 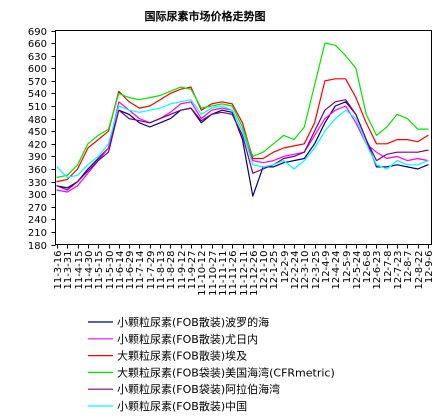 What do you see at coordinates (244, 273) in the screenshot?
I see `x-tick-label: 11-12-11` at bounding box center [244, 273].